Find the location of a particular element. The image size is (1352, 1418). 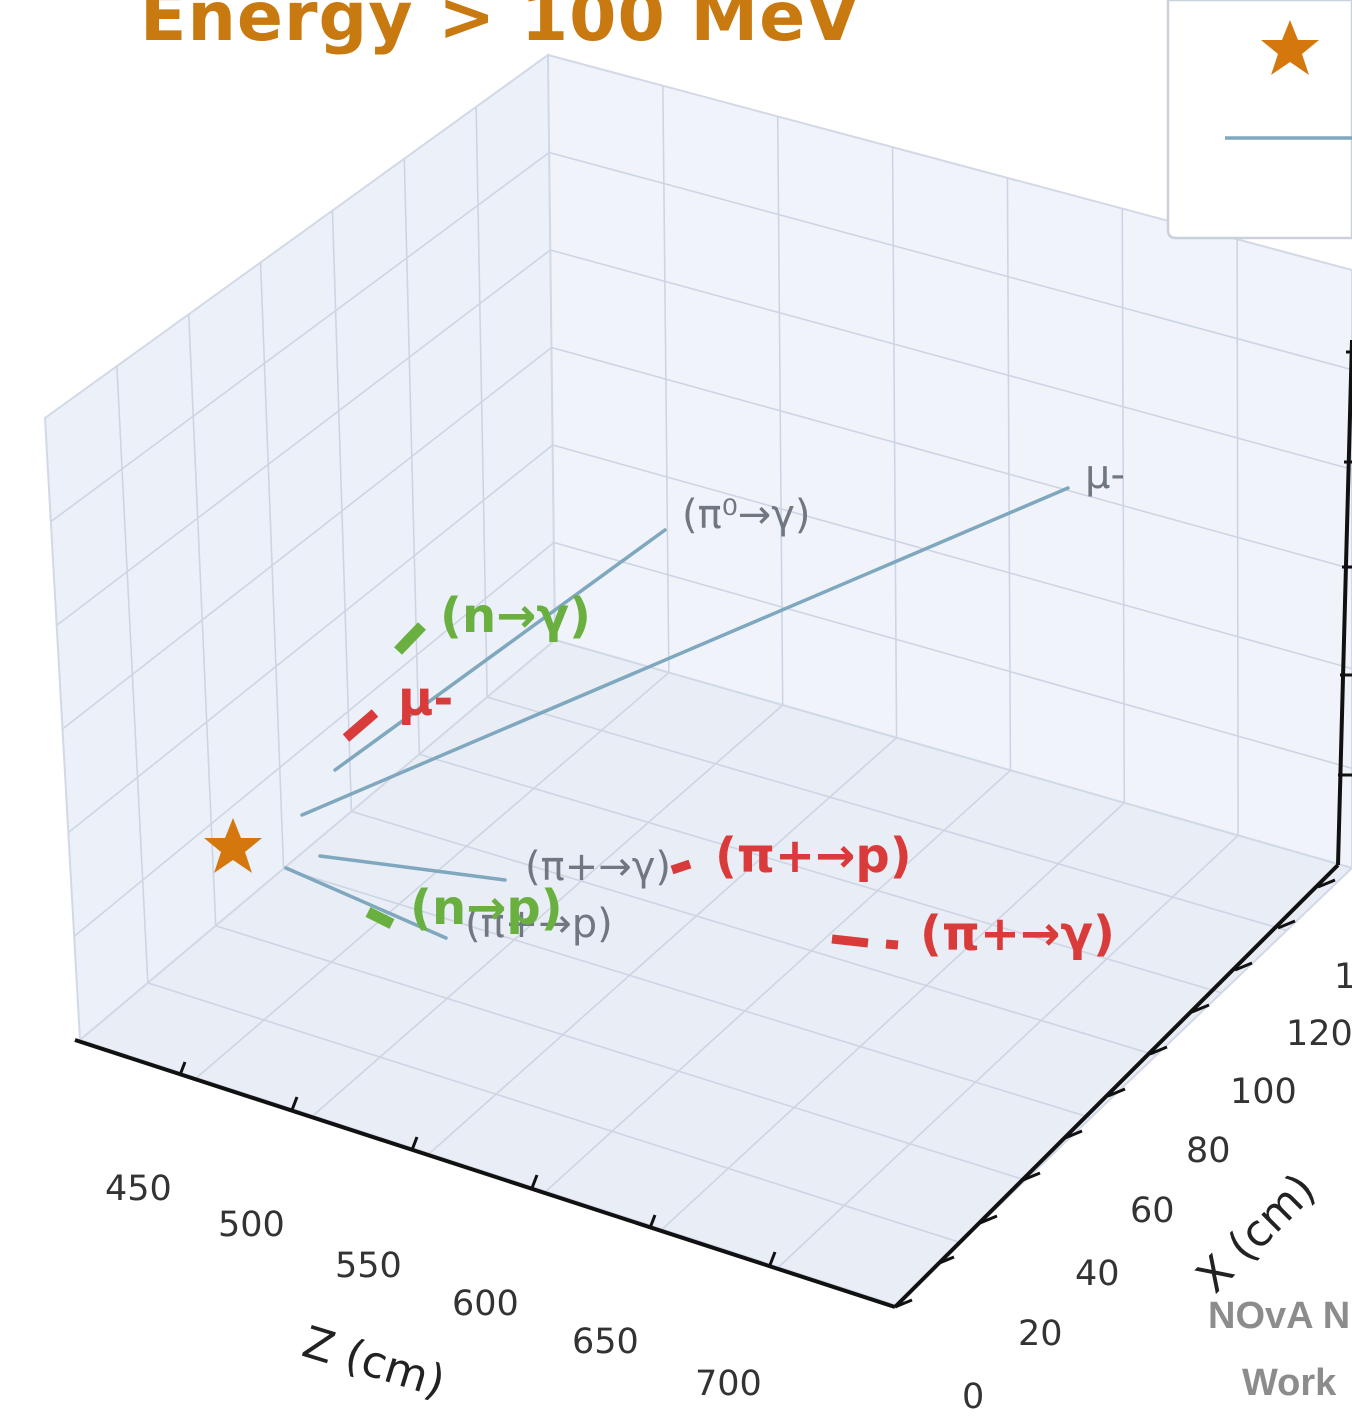

dash-mu is located at coordinates (360, 725).